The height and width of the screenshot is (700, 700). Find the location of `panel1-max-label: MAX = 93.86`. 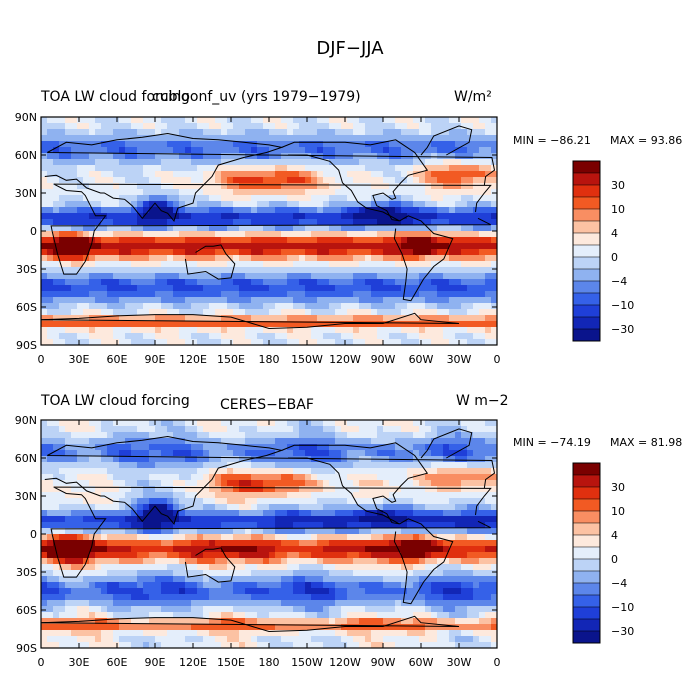

panel1-max-label: MAX = 93.86 is located at coordinates (646, 140).